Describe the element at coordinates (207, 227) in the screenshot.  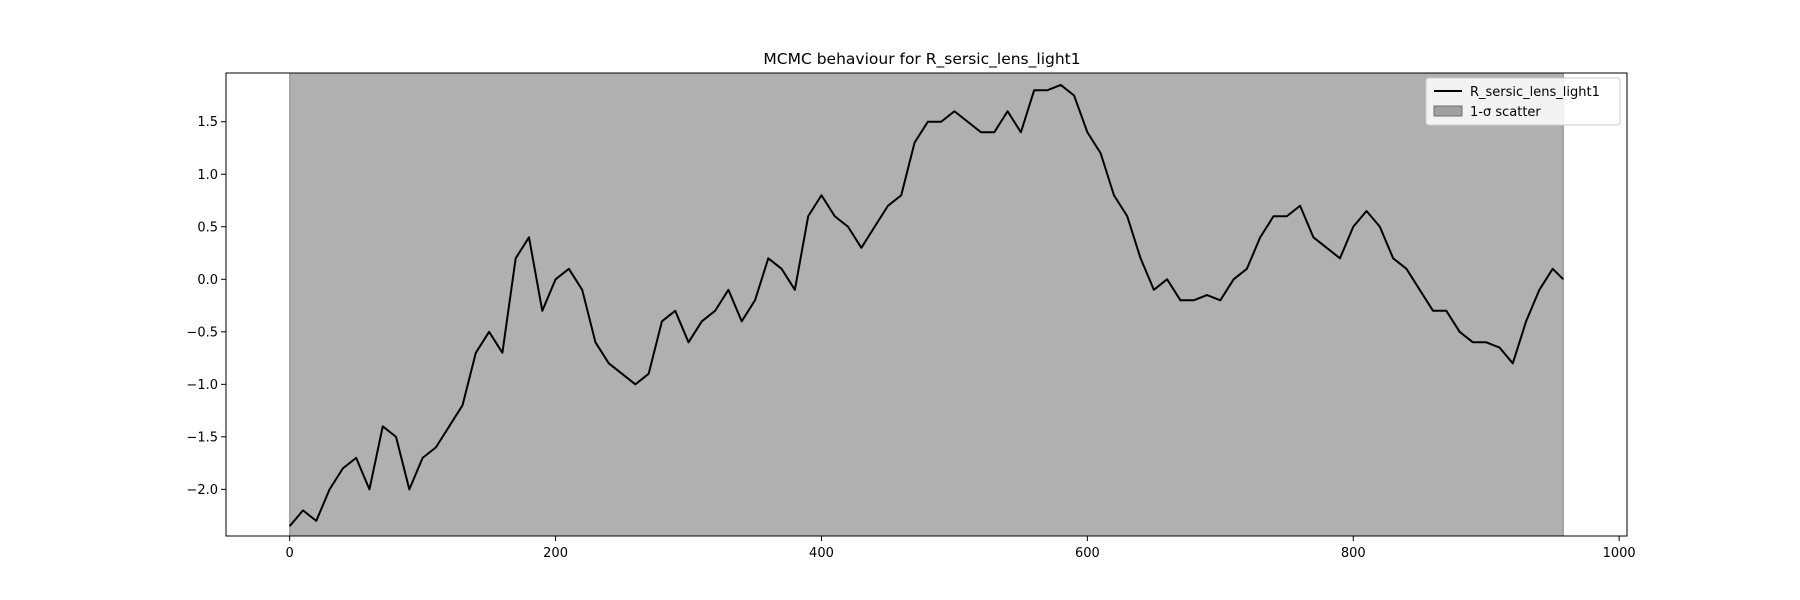
I see `y-tick-label: 0.5` at that location.